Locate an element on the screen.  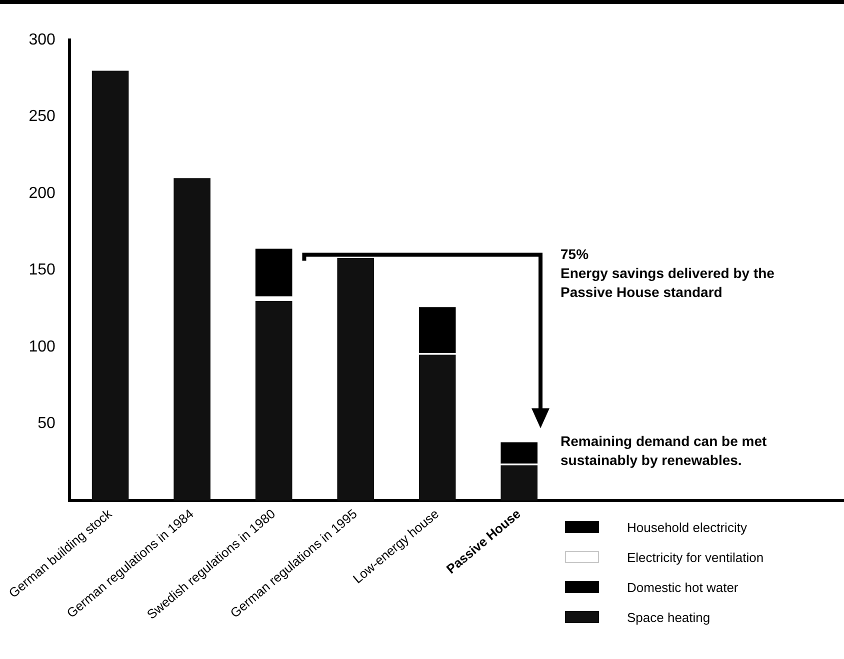
text: Electricity for ventilation is located at coordinates (695, 557).